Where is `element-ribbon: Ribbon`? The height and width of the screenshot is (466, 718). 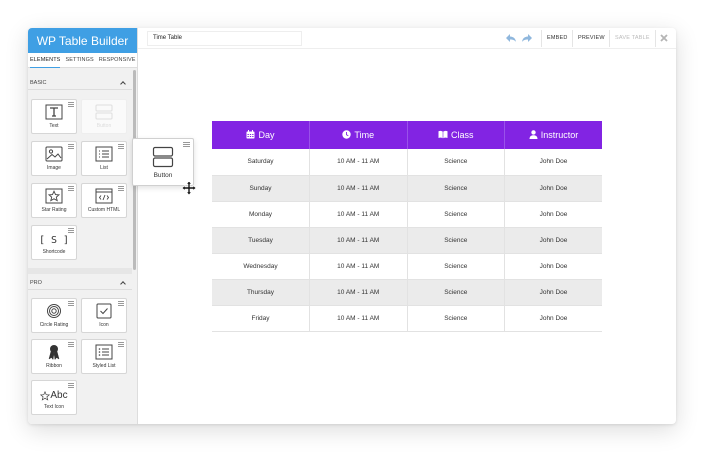
element-ribbon: Ribbon is located at coordinates (54, 356).